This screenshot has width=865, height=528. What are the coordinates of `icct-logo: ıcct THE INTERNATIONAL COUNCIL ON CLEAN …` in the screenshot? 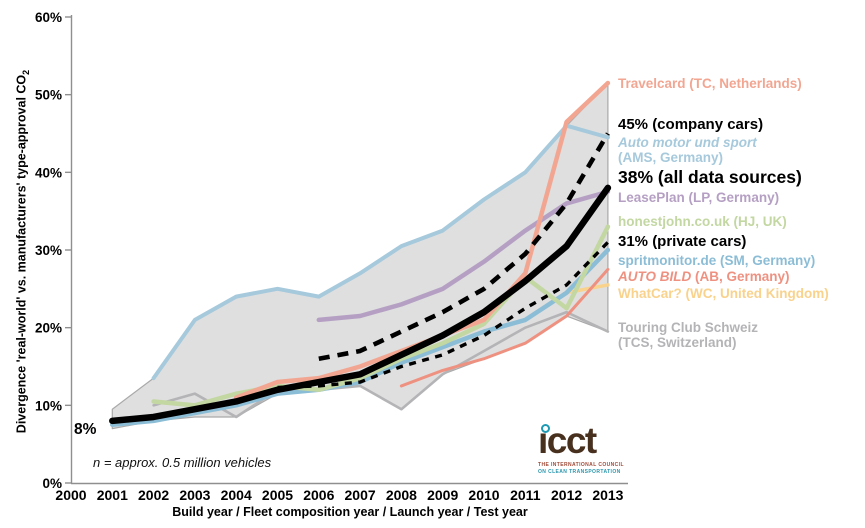 It's located at (593, 448).